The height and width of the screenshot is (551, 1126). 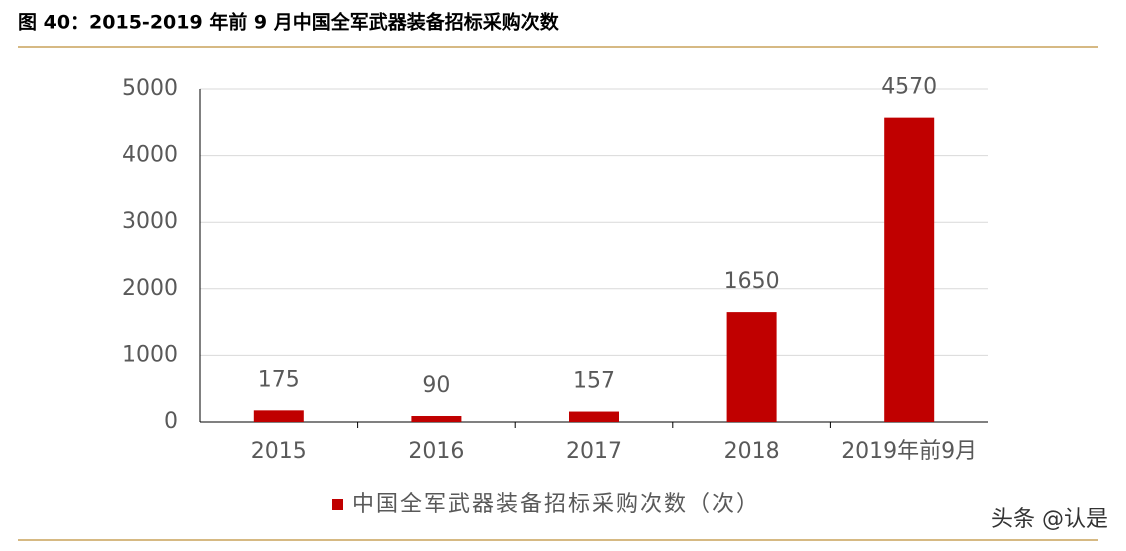 What do you see at coordinates (594, 381) in the screenshot?
I see `data-label: 157` at bounding box center [594, 381].